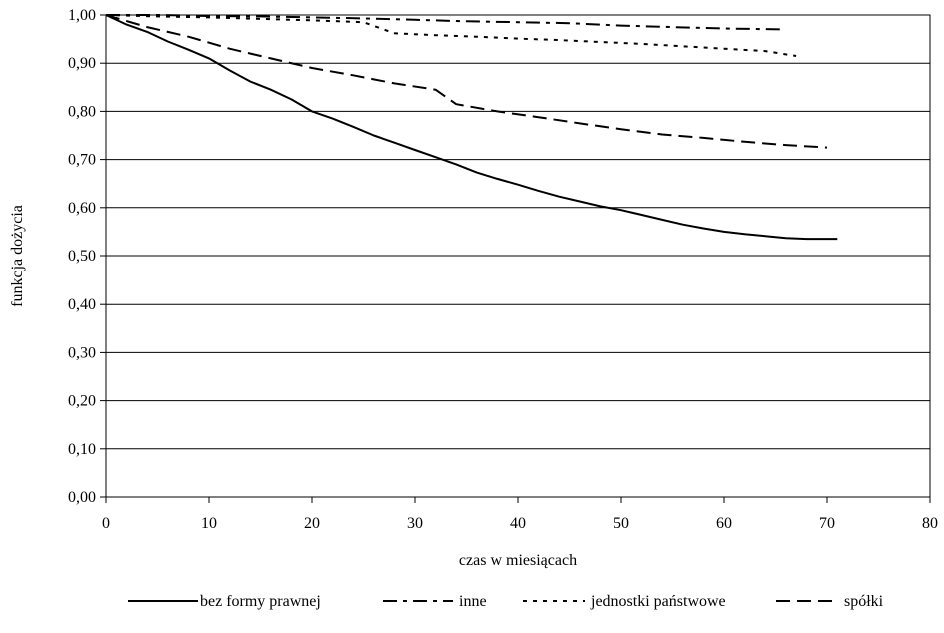 Image resolution: width=944 pixels, height=633 pixels. I want to click on y-tick-label: 0,00, so click(82, 497).